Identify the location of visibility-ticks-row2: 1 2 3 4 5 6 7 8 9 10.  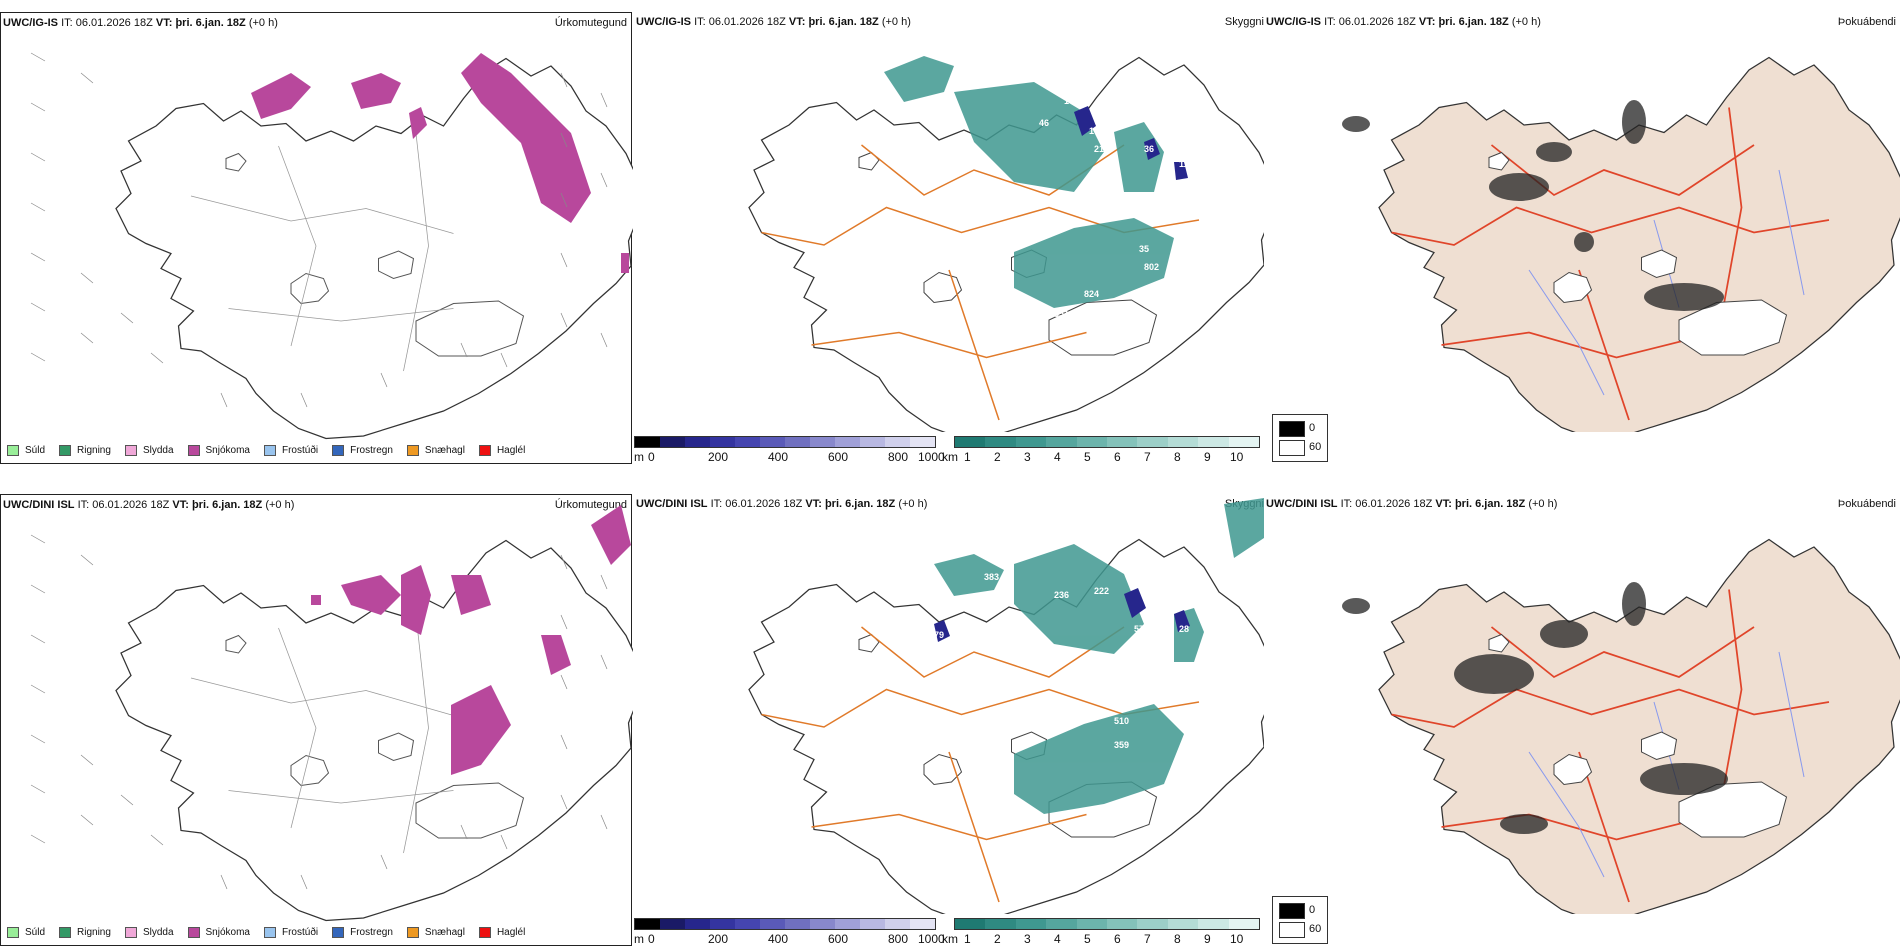
(1104, 939).